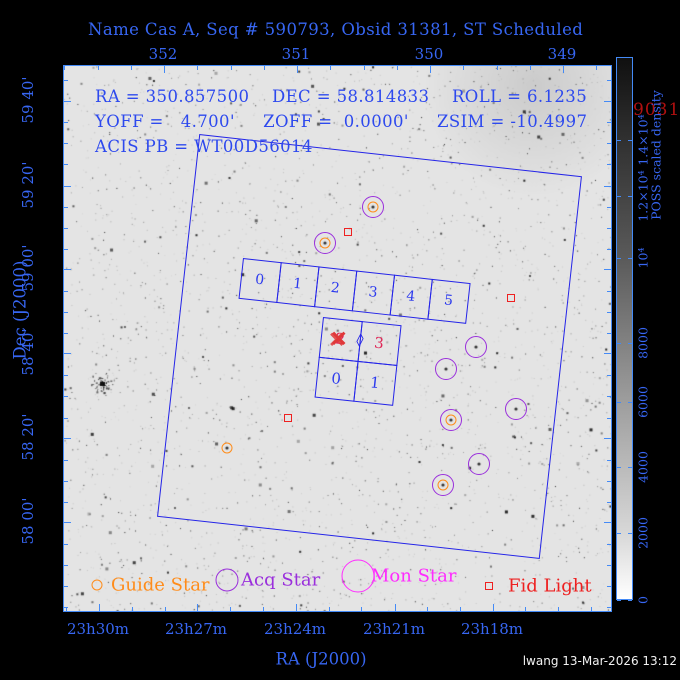 The height and width of the screenshot is (680, 680). I want to click on dec-tick-label: 58 00', so click(28, 521).